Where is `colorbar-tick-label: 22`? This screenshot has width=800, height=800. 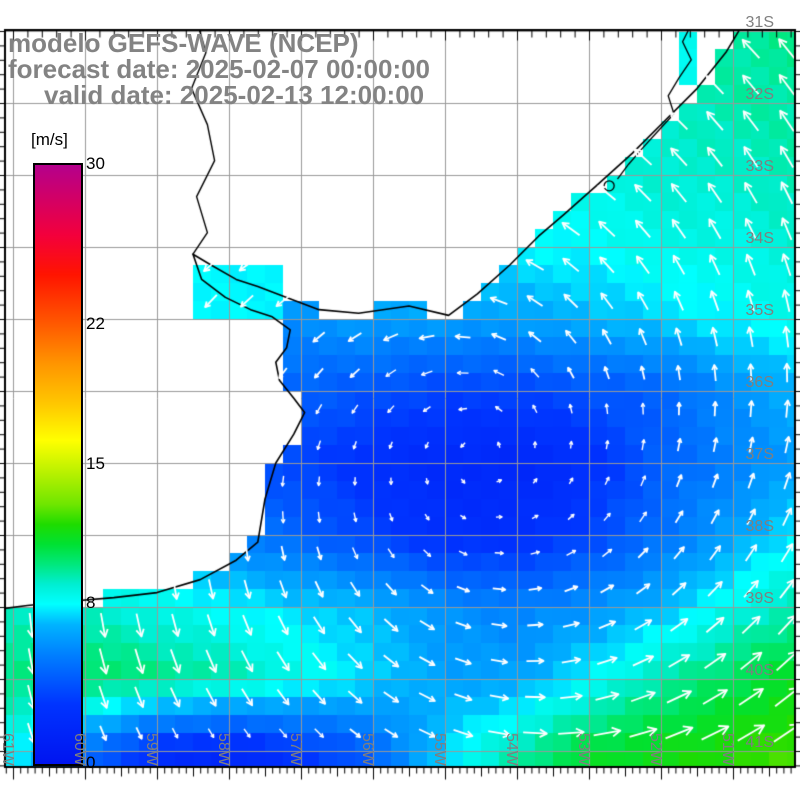 colorbar-tick-label: 22 is located at coordinates (95, 323).